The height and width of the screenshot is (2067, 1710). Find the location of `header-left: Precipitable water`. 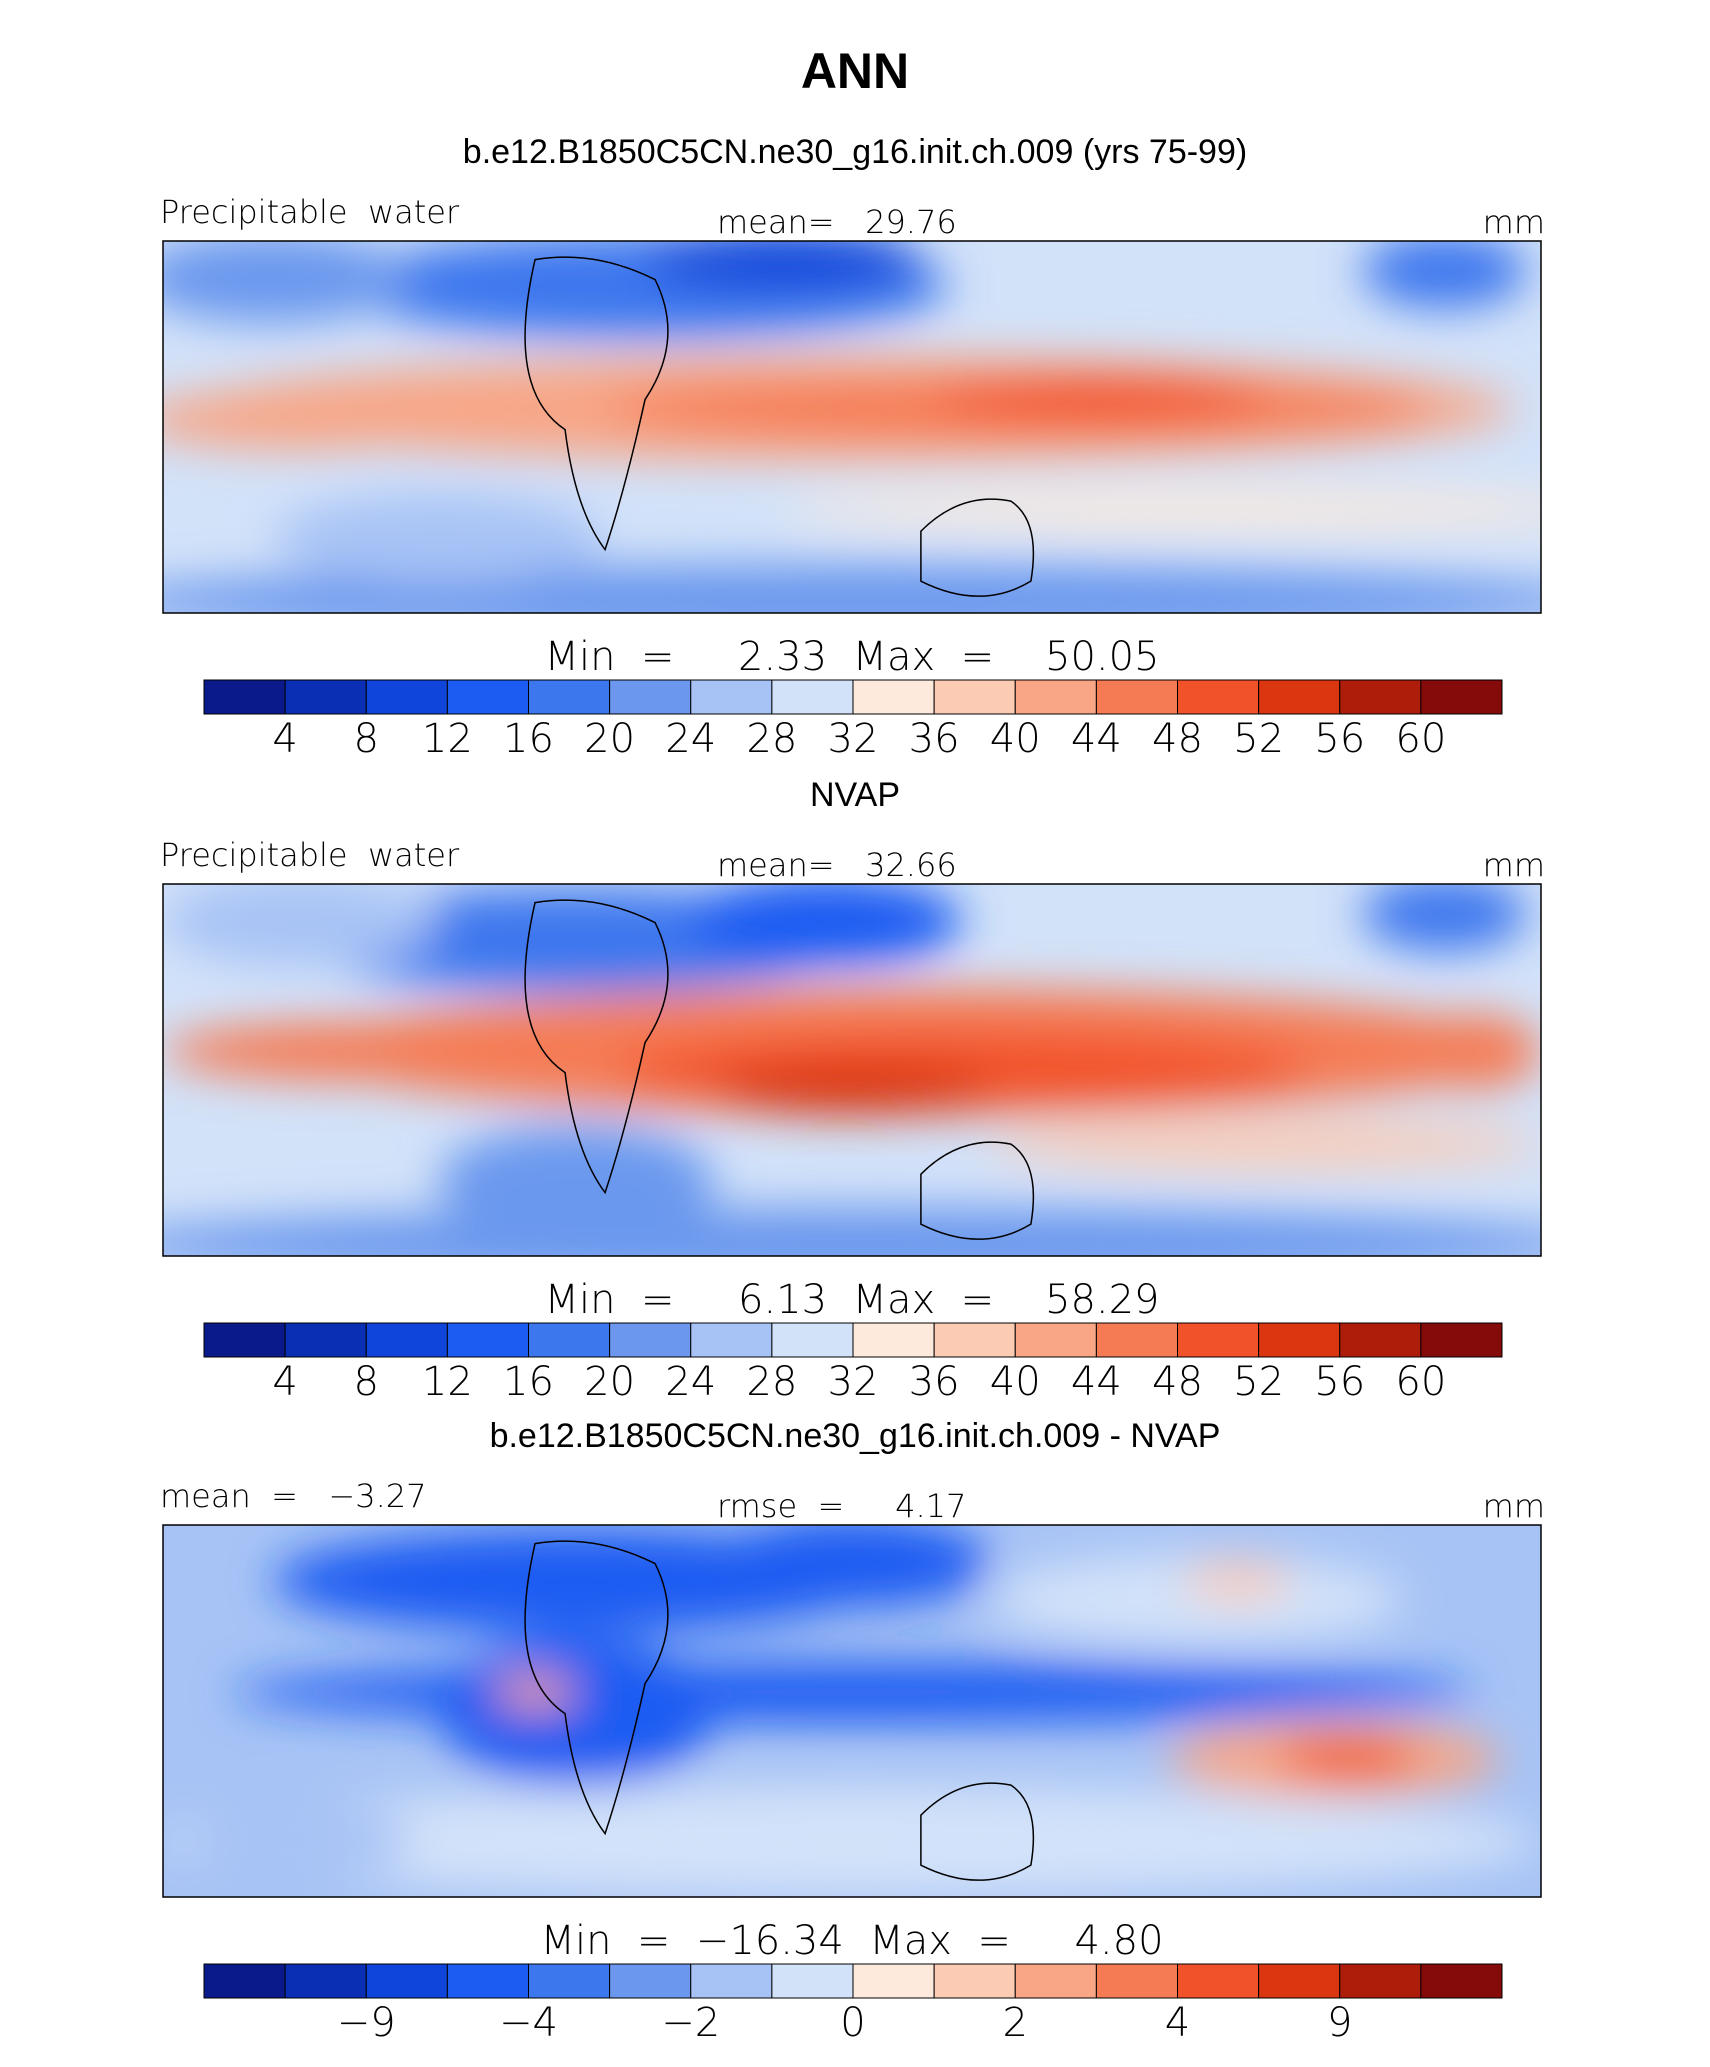

header-left: Precipitable water is located at coordinates (310, 855).